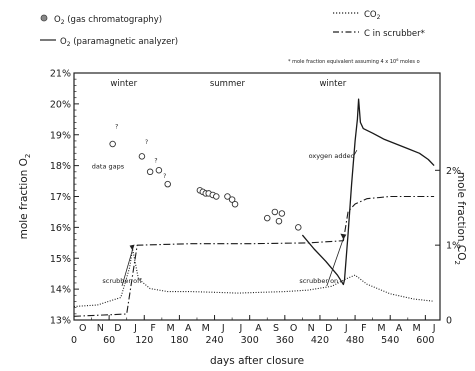 The height and width of the screenshot is (371, 475). I want to click on legend-label: O2 (paramagnetic analyzer), so click(119, 42).